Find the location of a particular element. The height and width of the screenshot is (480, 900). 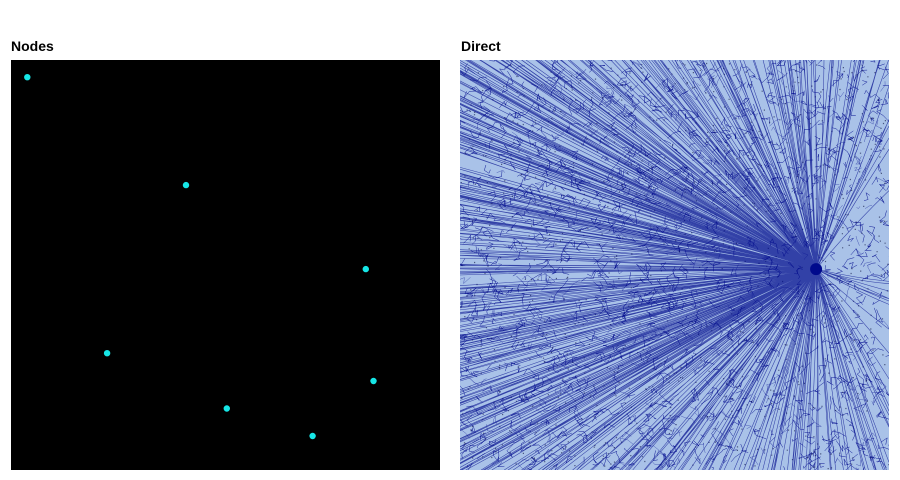

nodes-panel-title: Nodes is located at coordinates (32, 46).